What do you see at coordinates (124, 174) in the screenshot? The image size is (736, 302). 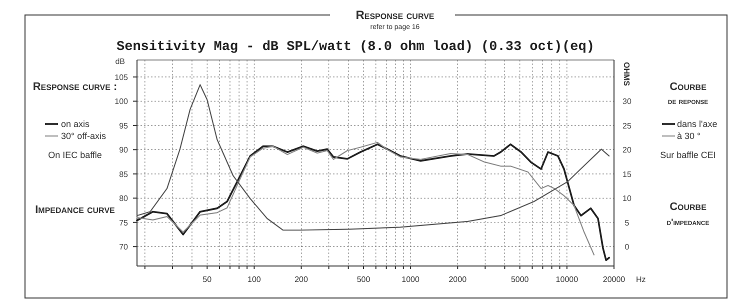 I see `y-tick-label: 85` at bounding box center [124, 174].